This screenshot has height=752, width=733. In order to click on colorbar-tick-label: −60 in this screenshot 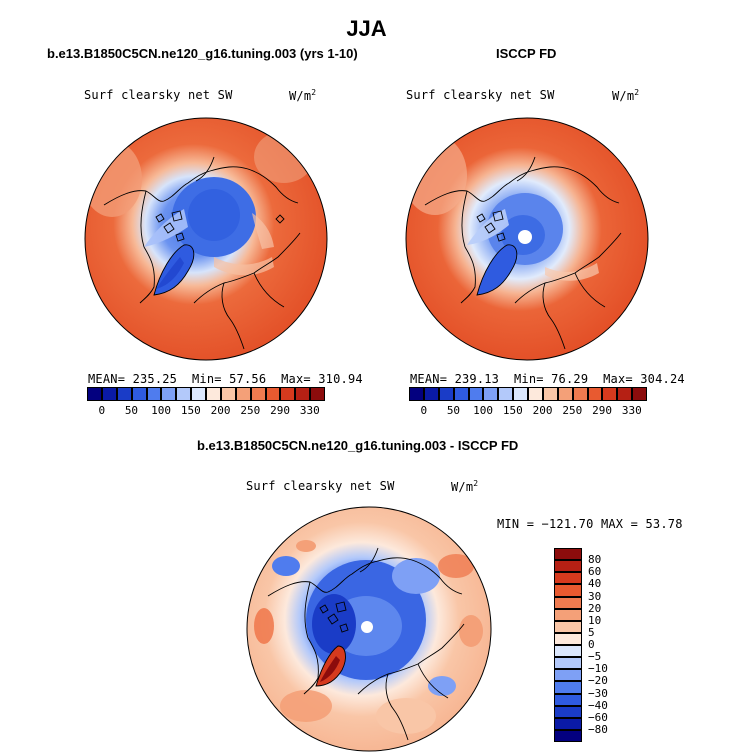, I will do `click(598, 717)`.